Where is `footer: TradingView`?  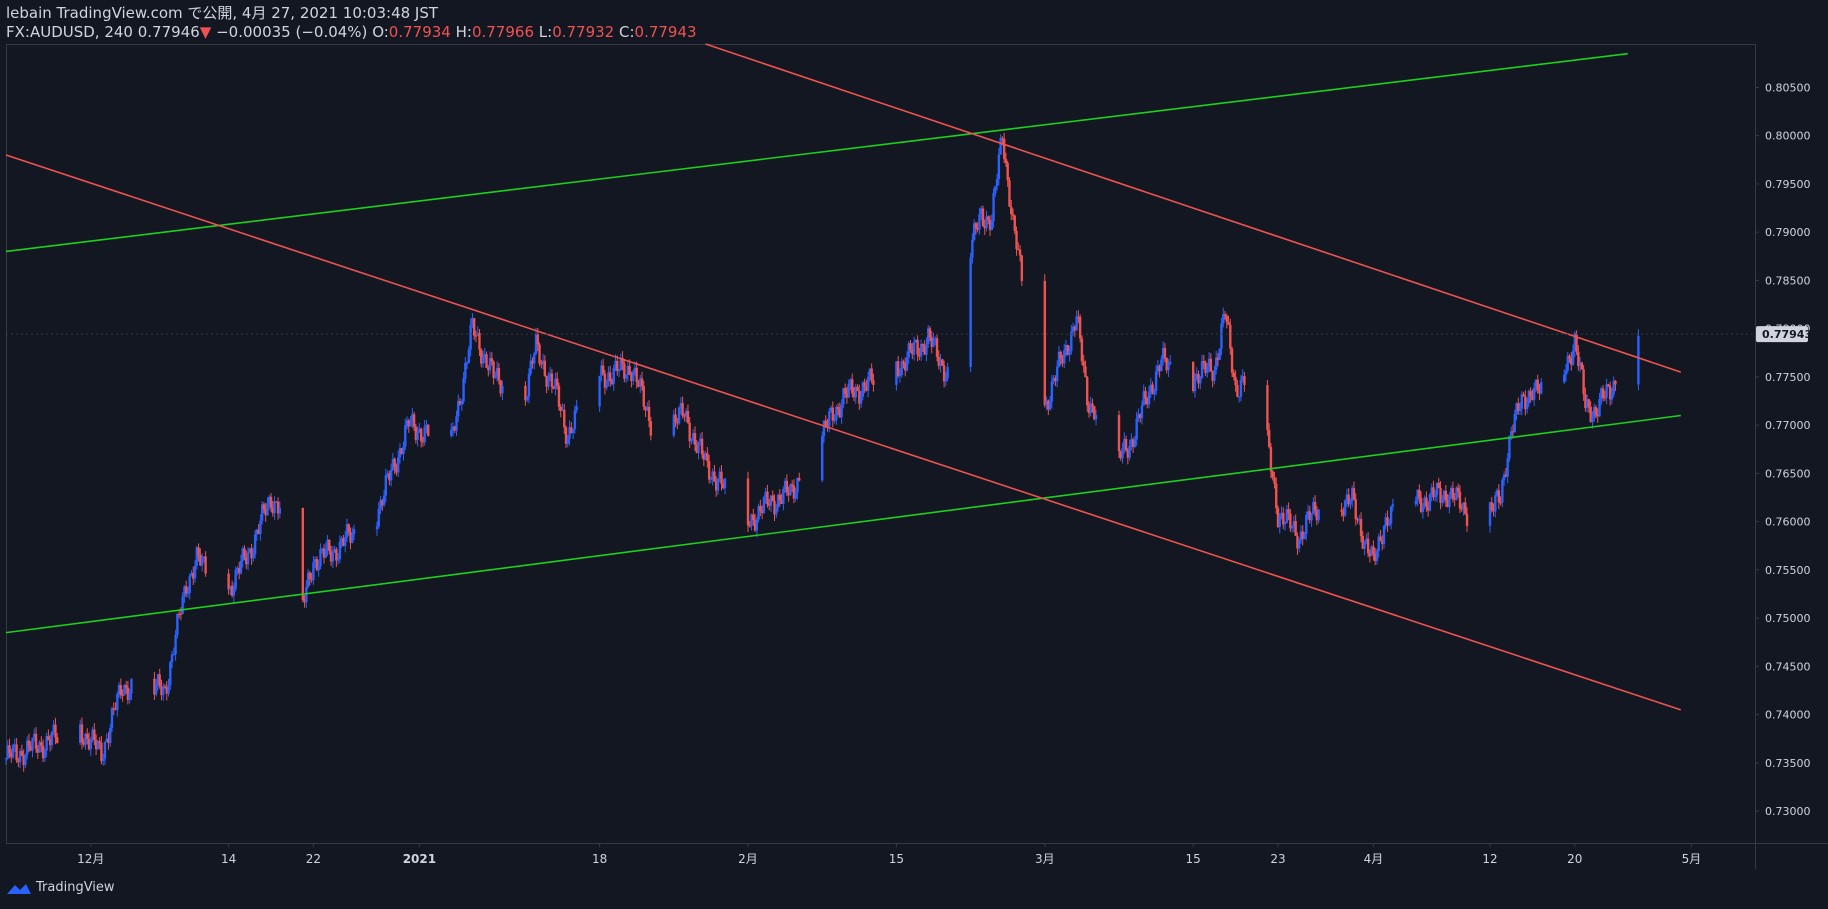 footer: TradingView is located at coordinates (60, 887).